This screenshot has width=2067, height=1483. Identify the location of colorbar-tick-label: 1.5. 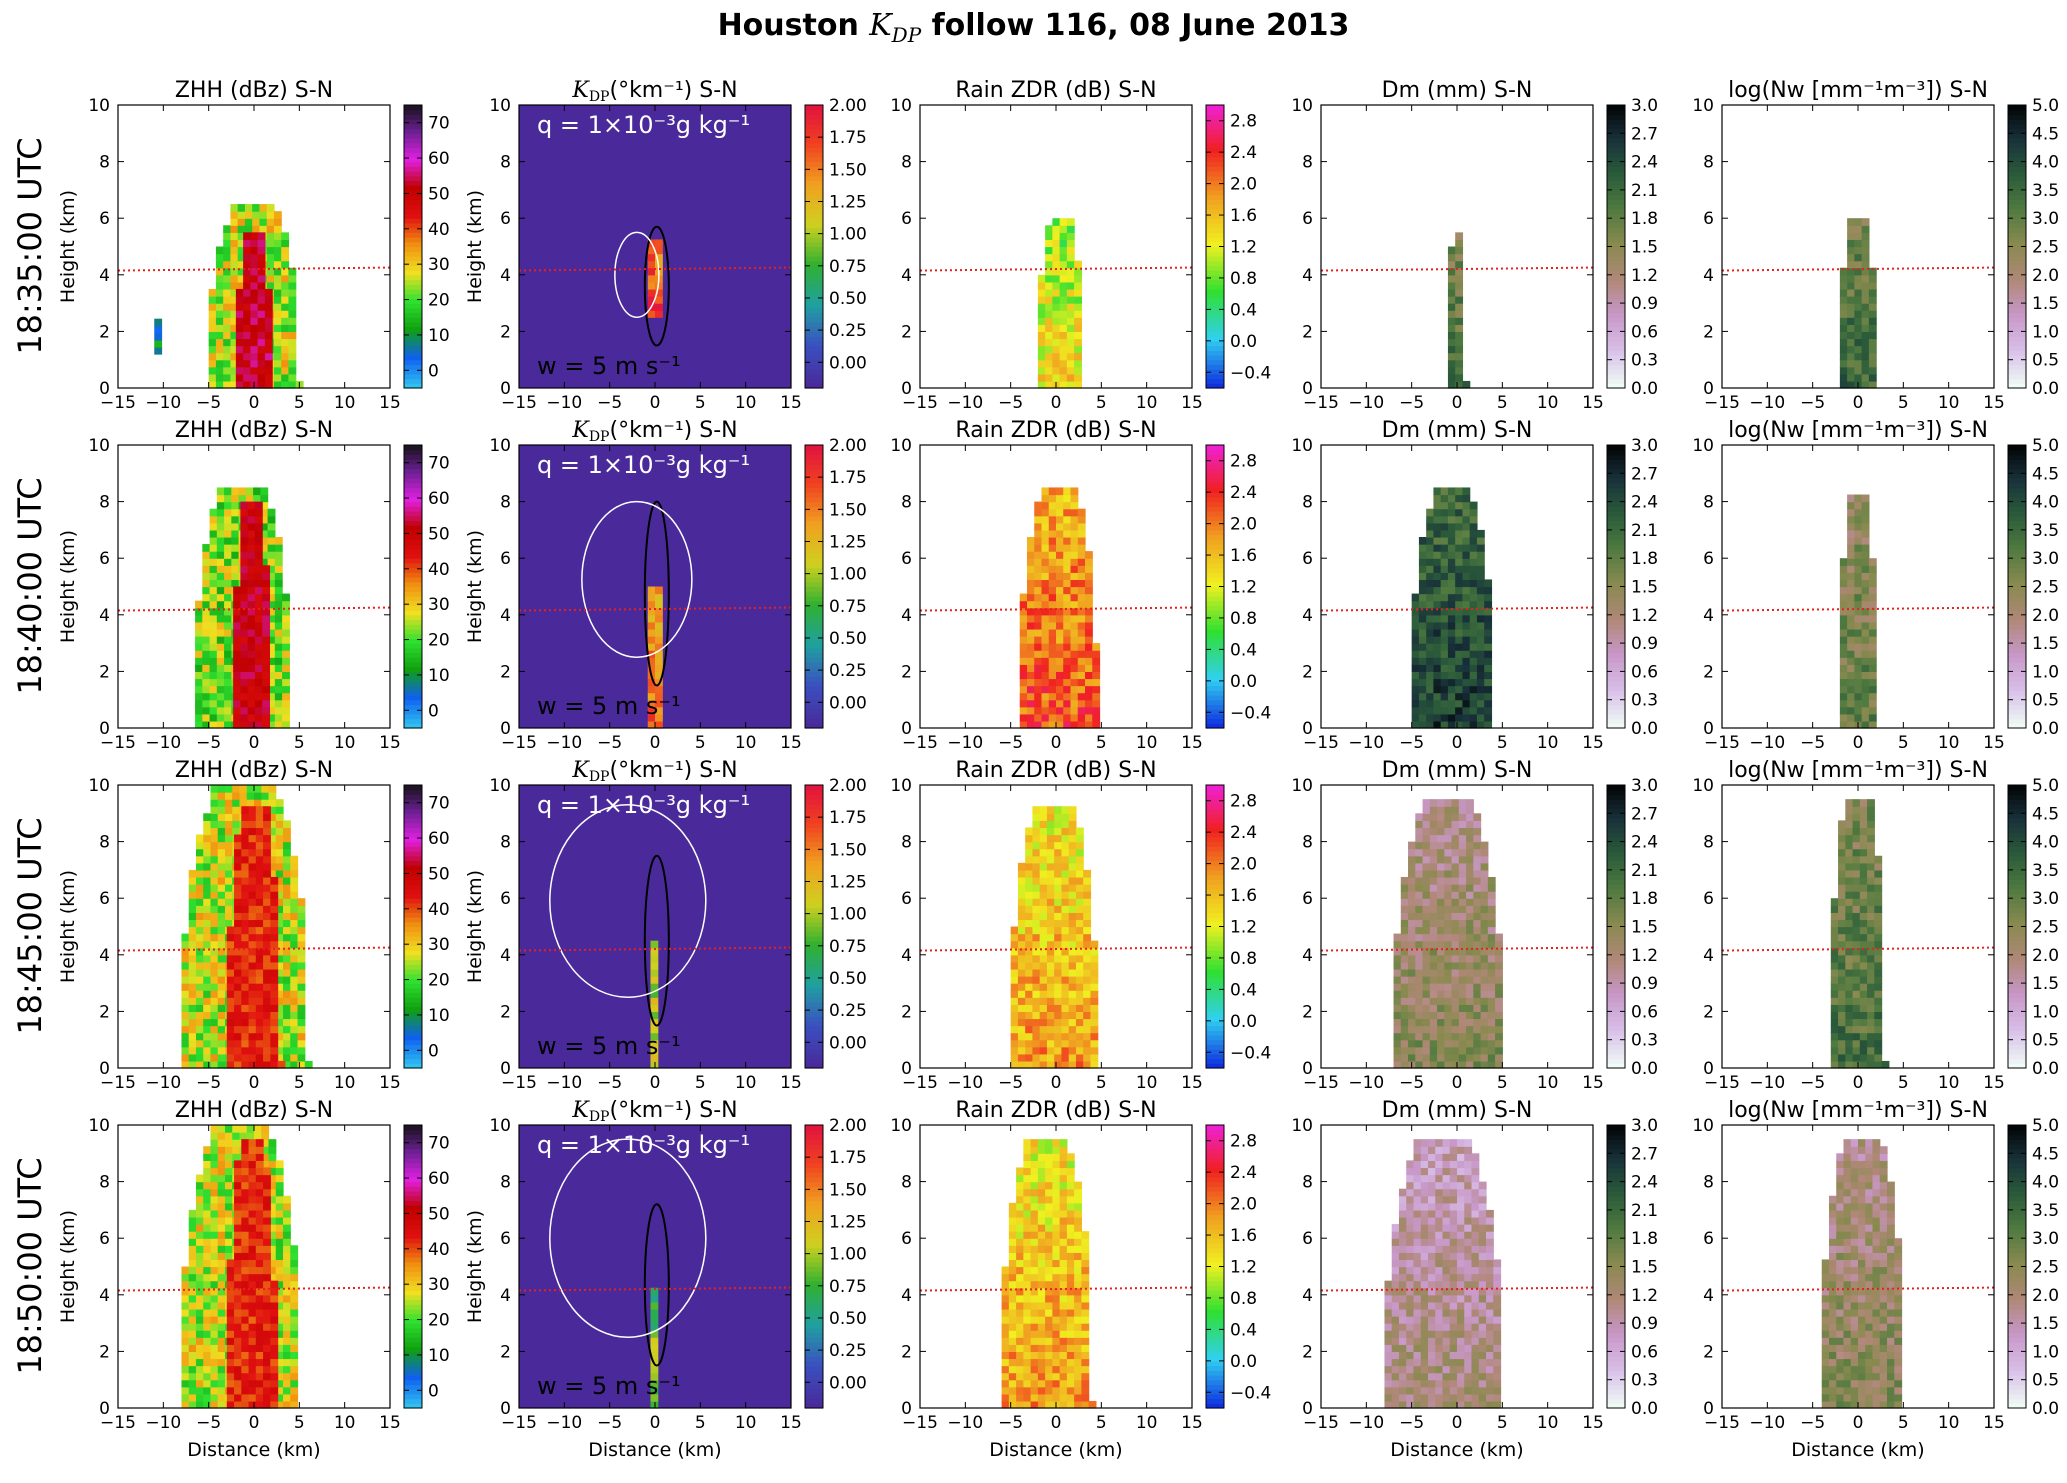
(2045, 644).